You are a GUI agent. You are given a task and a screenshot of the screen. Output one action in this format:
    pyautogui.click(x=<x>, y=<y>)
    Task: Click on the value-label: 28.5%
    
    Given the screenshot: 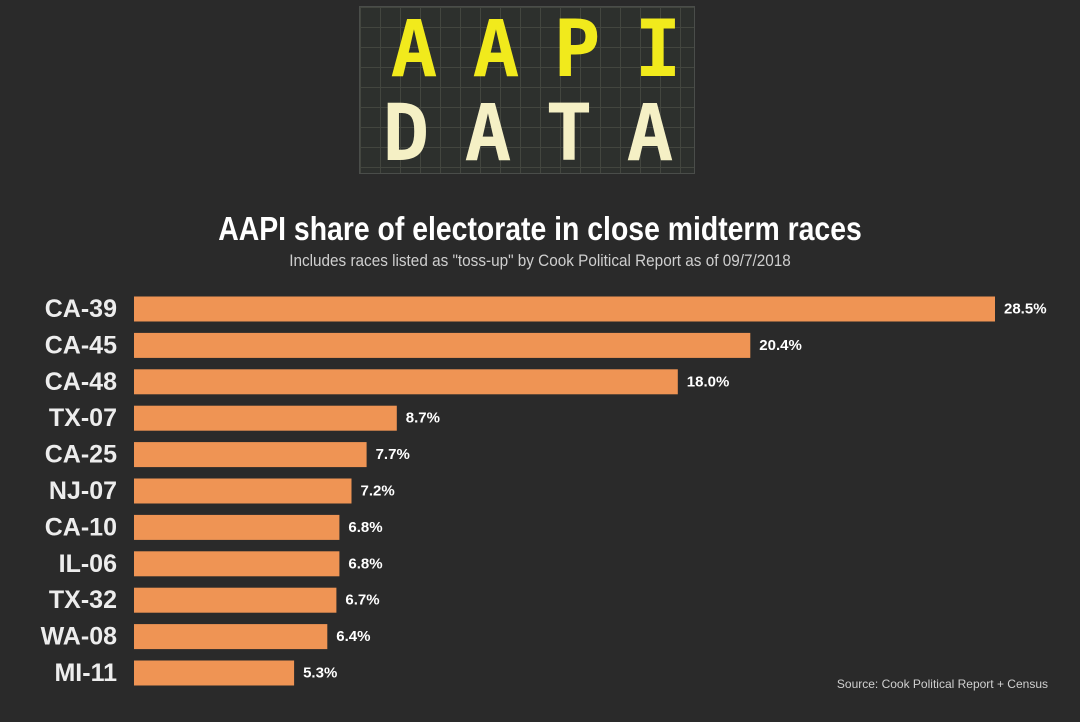 What is the action you would take?
    pyautogui.click(x=1025, y=309)
    